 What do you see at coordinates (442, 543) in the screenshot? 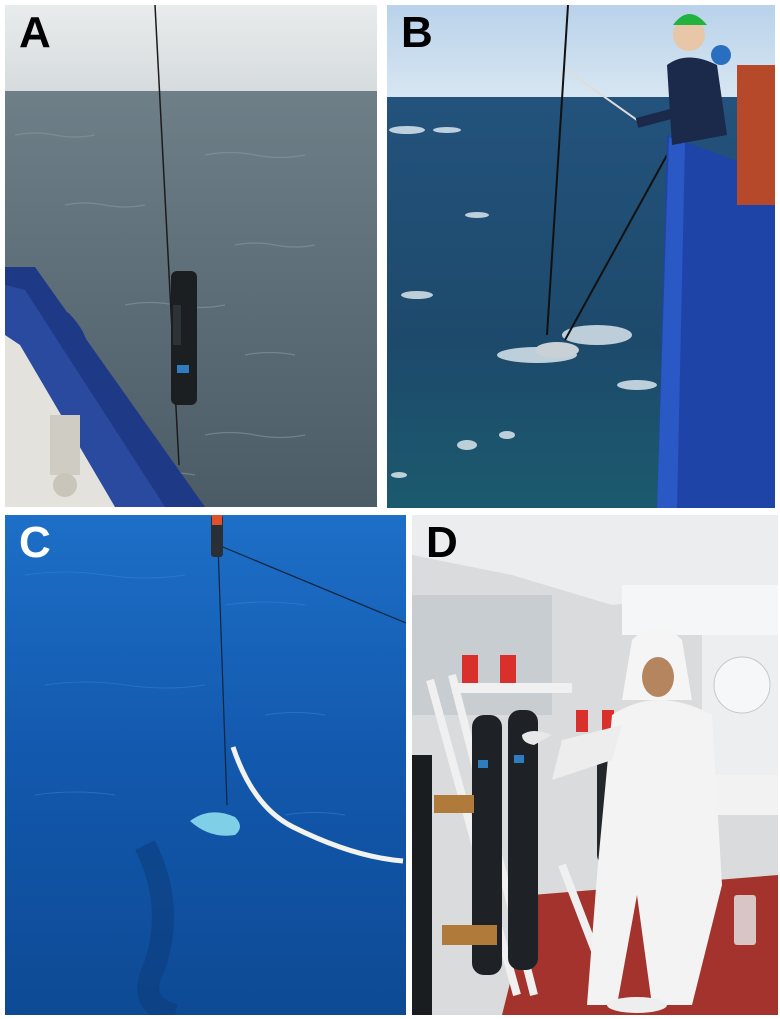
I see `panel-label-d: D` at bounding box center [442, 543].